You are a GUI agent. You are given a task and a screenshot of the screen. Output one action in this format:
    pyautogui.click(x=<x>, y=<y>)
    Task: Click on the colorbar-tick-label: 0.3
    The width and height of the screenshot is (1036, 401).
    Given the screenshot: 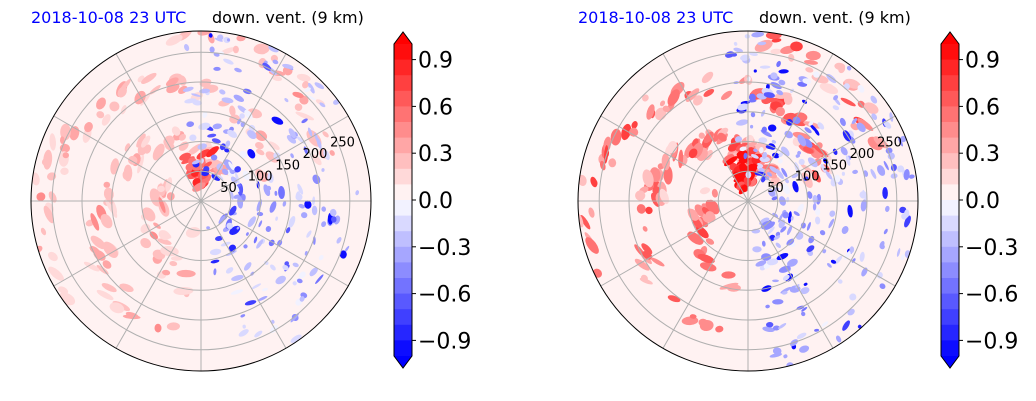 What is the action you would take?
    pyautogui.click(x=435, y=154)
    